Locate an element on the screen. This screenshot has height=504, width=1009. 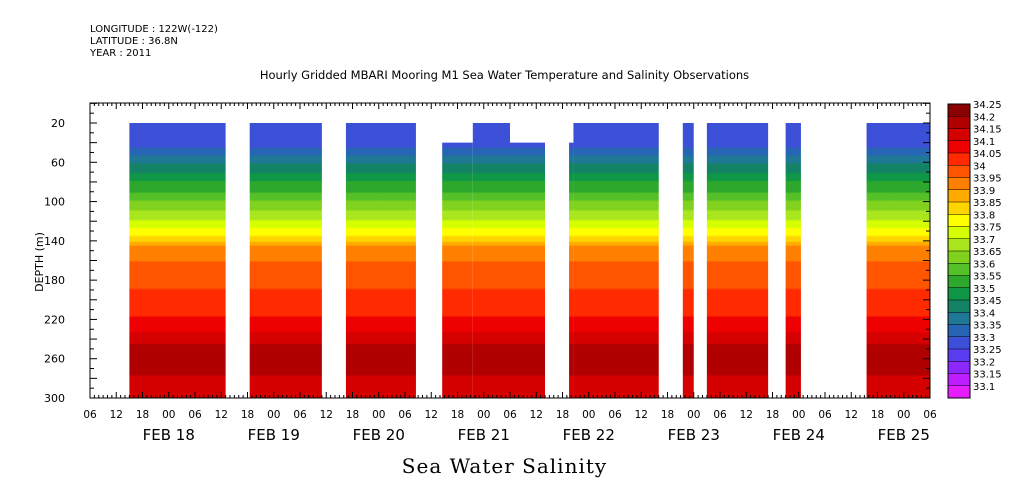
colorbar-label: 33.2 is located at coordinates (984, 362).